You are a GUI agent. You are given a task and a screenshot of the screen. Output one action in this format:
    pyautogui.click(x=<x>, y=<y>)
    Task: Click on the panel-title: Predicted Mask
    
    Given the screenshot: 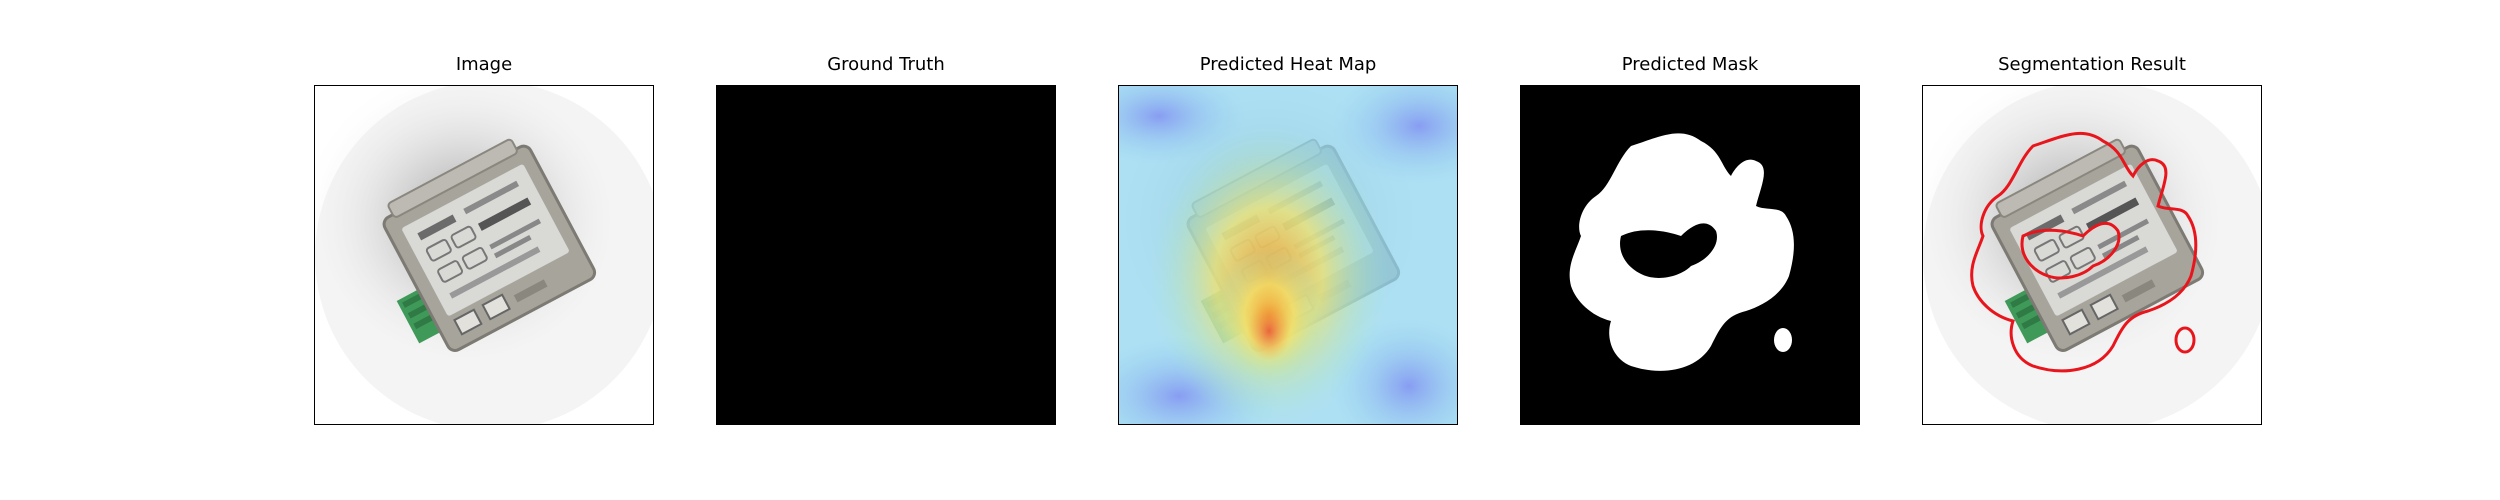 What is the action you would take?
    pyautogui.click(x=1690, y=64)
    